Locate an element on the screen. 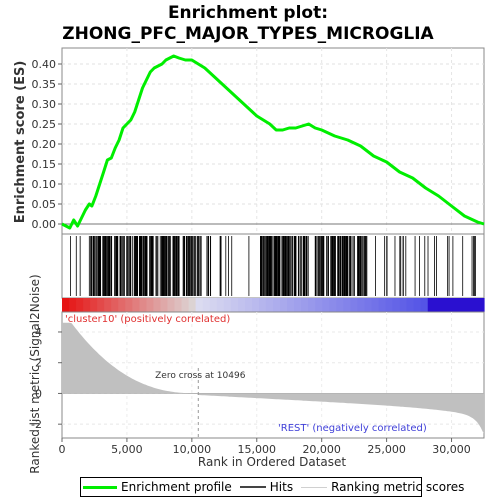  es-tick-label: 0.35 is located at coordinates (44, 84).